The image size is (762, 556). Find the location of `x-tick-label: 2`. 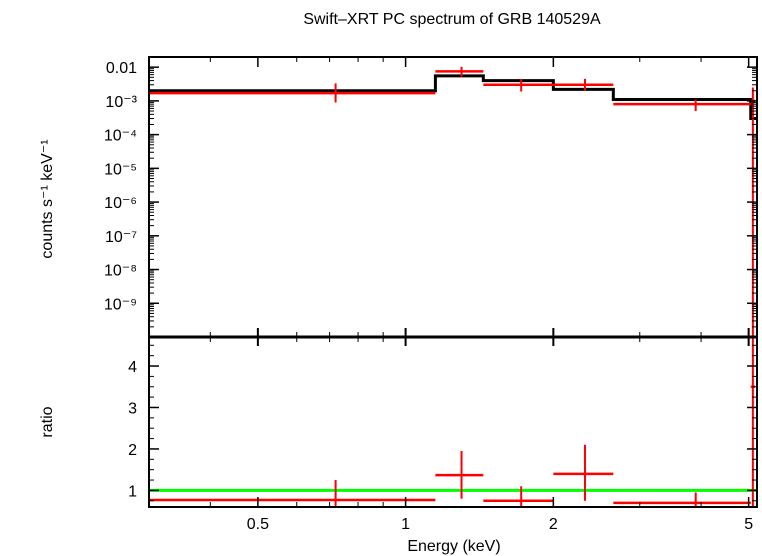

x-tick-label: 2 is located at coordinates (553, 524).